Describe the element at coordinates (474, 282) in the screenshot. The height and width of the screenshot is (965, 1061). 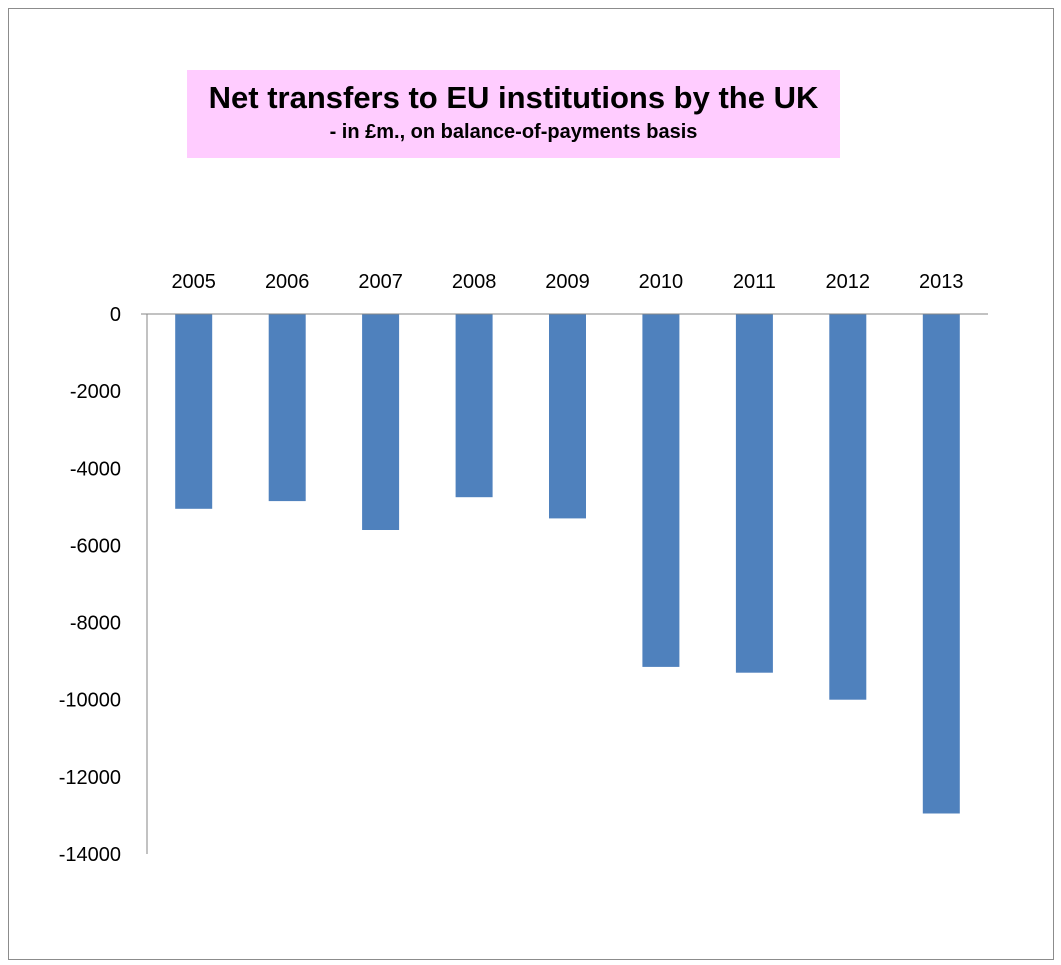
I see `x-tick-label: 2008` at that location.